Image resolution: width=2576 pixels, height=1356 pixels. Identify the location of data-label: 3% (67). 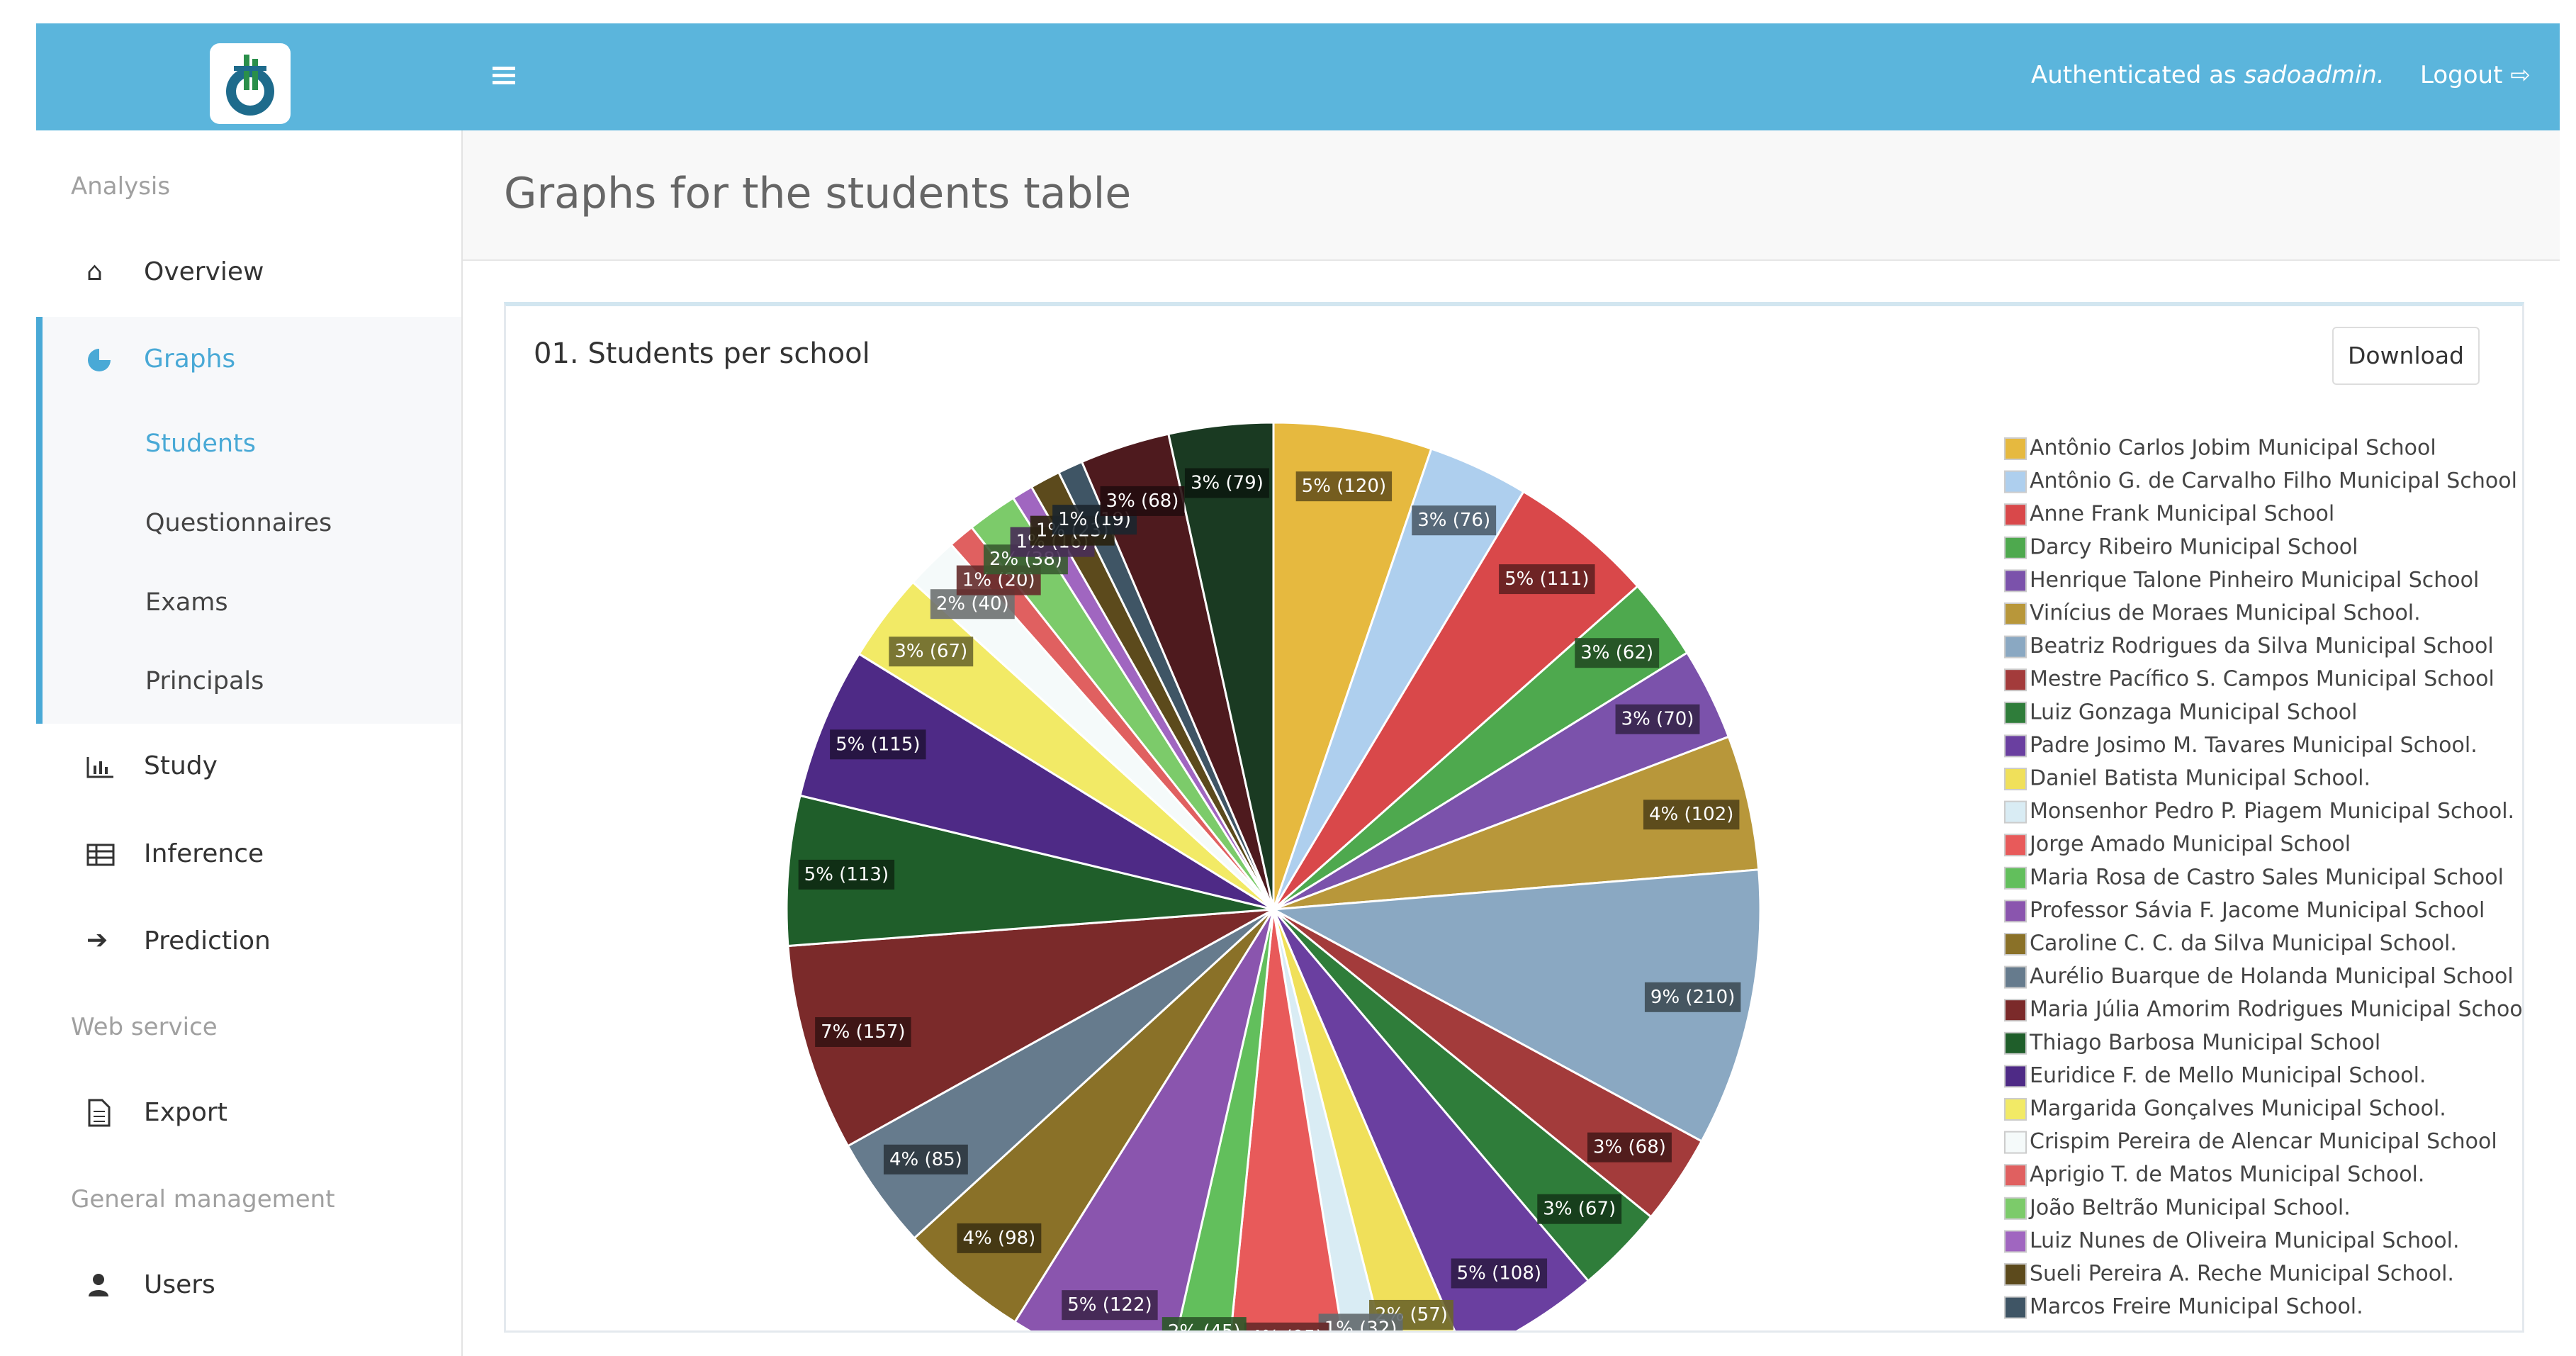
(1579, 1209).